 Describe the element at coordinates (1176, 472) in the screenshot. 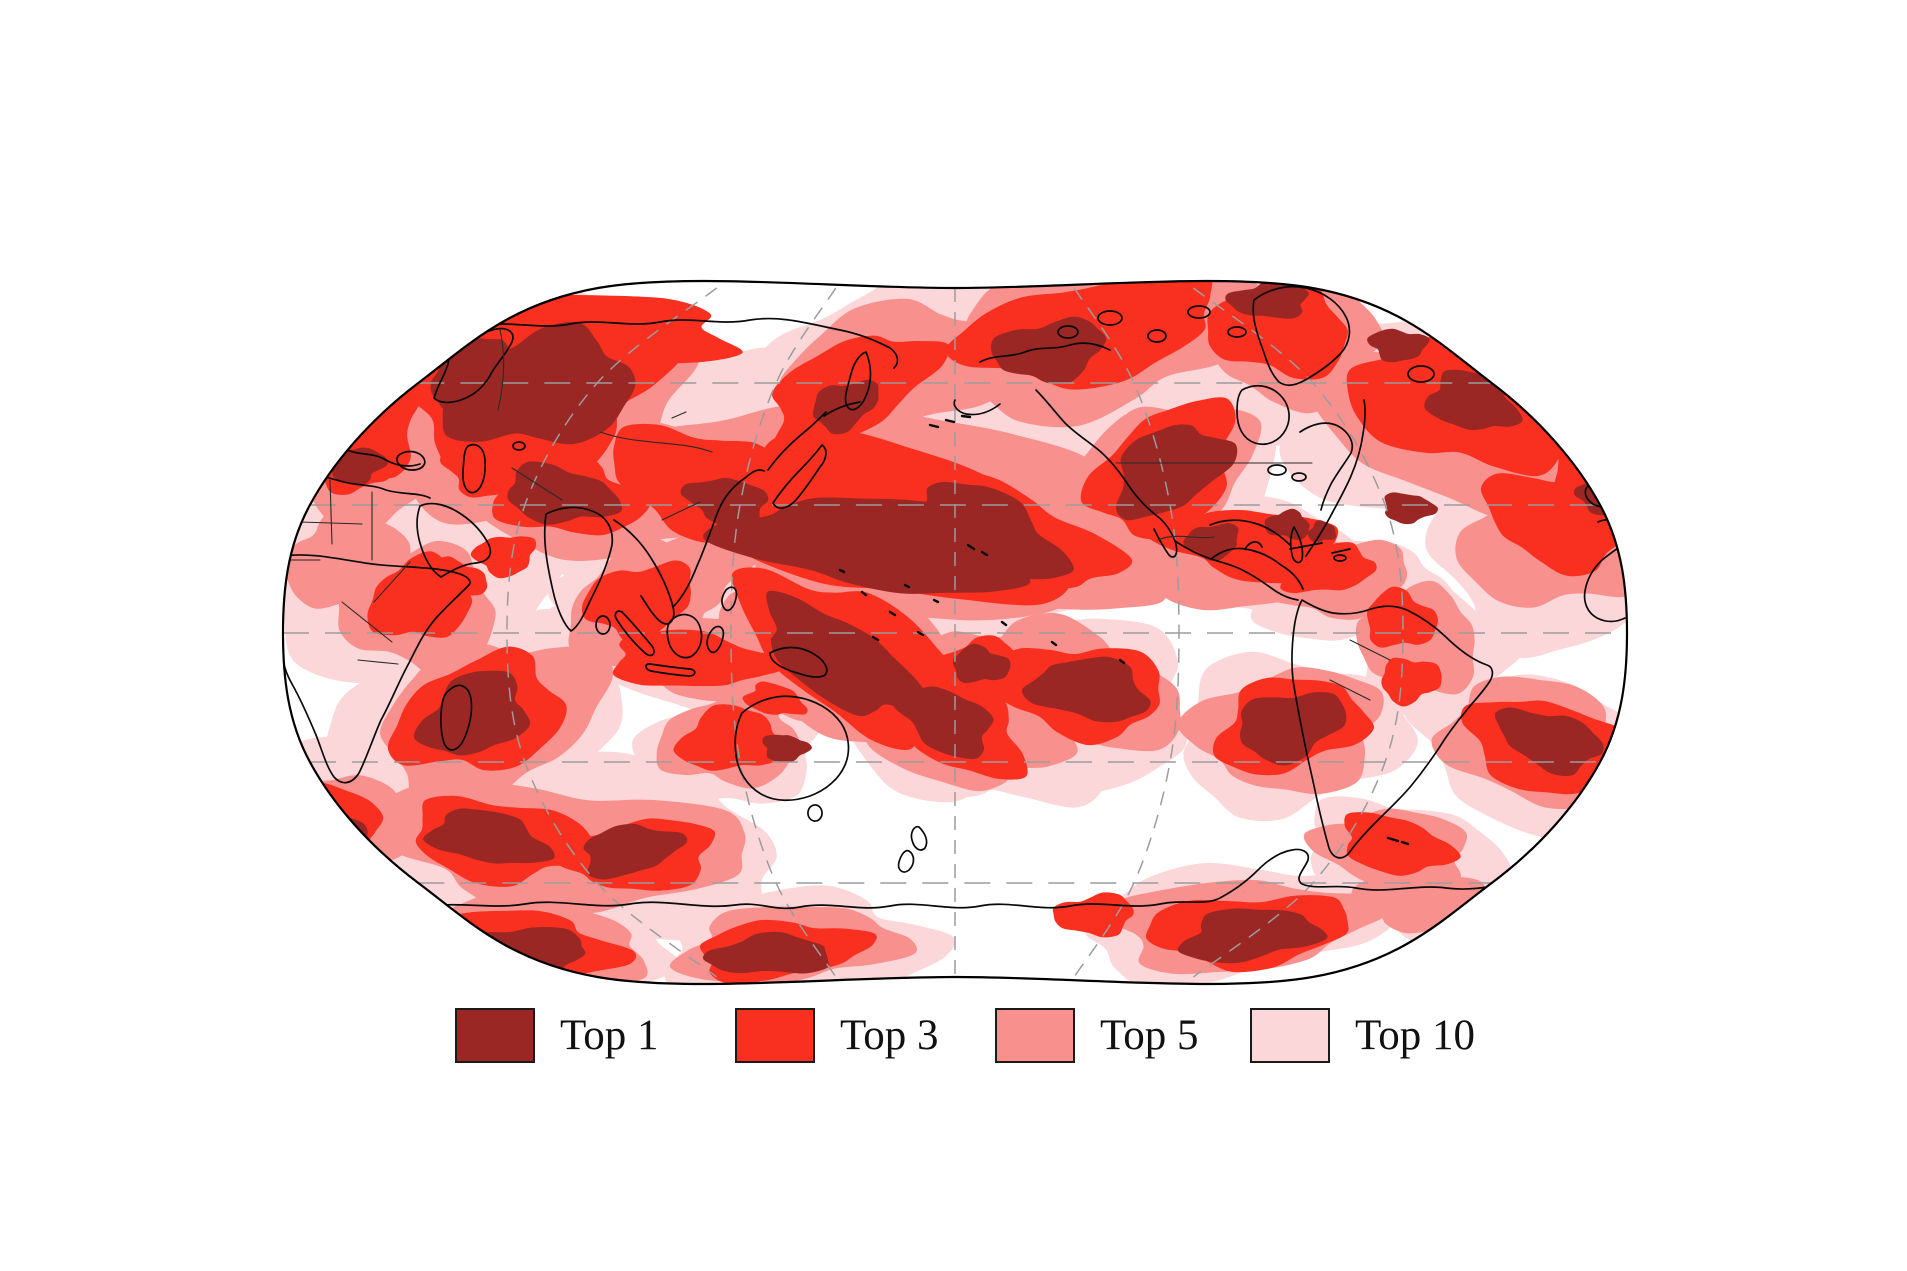

I see `region-top1-western-us` at that location.